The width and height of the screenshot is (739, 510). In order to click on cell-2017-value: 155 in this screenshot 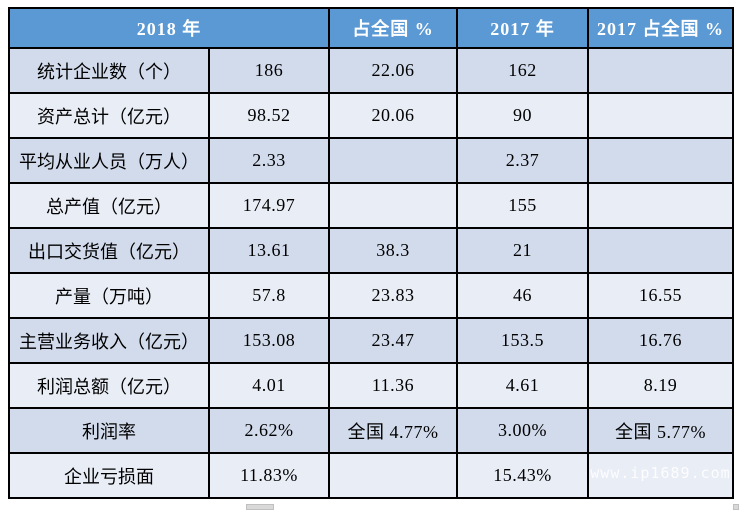, I will do `click(522, 205)`.